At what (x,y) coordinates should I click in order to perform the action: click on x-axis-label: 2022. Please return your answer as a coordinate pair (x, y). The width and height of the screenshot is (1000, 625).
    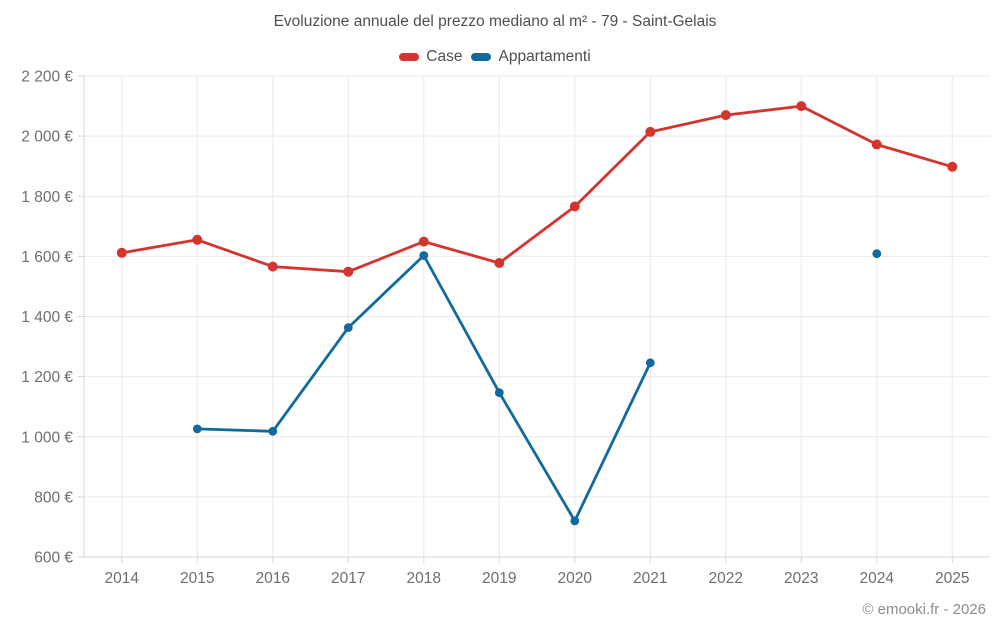
    Looking at the image, I should click on (726, 578).